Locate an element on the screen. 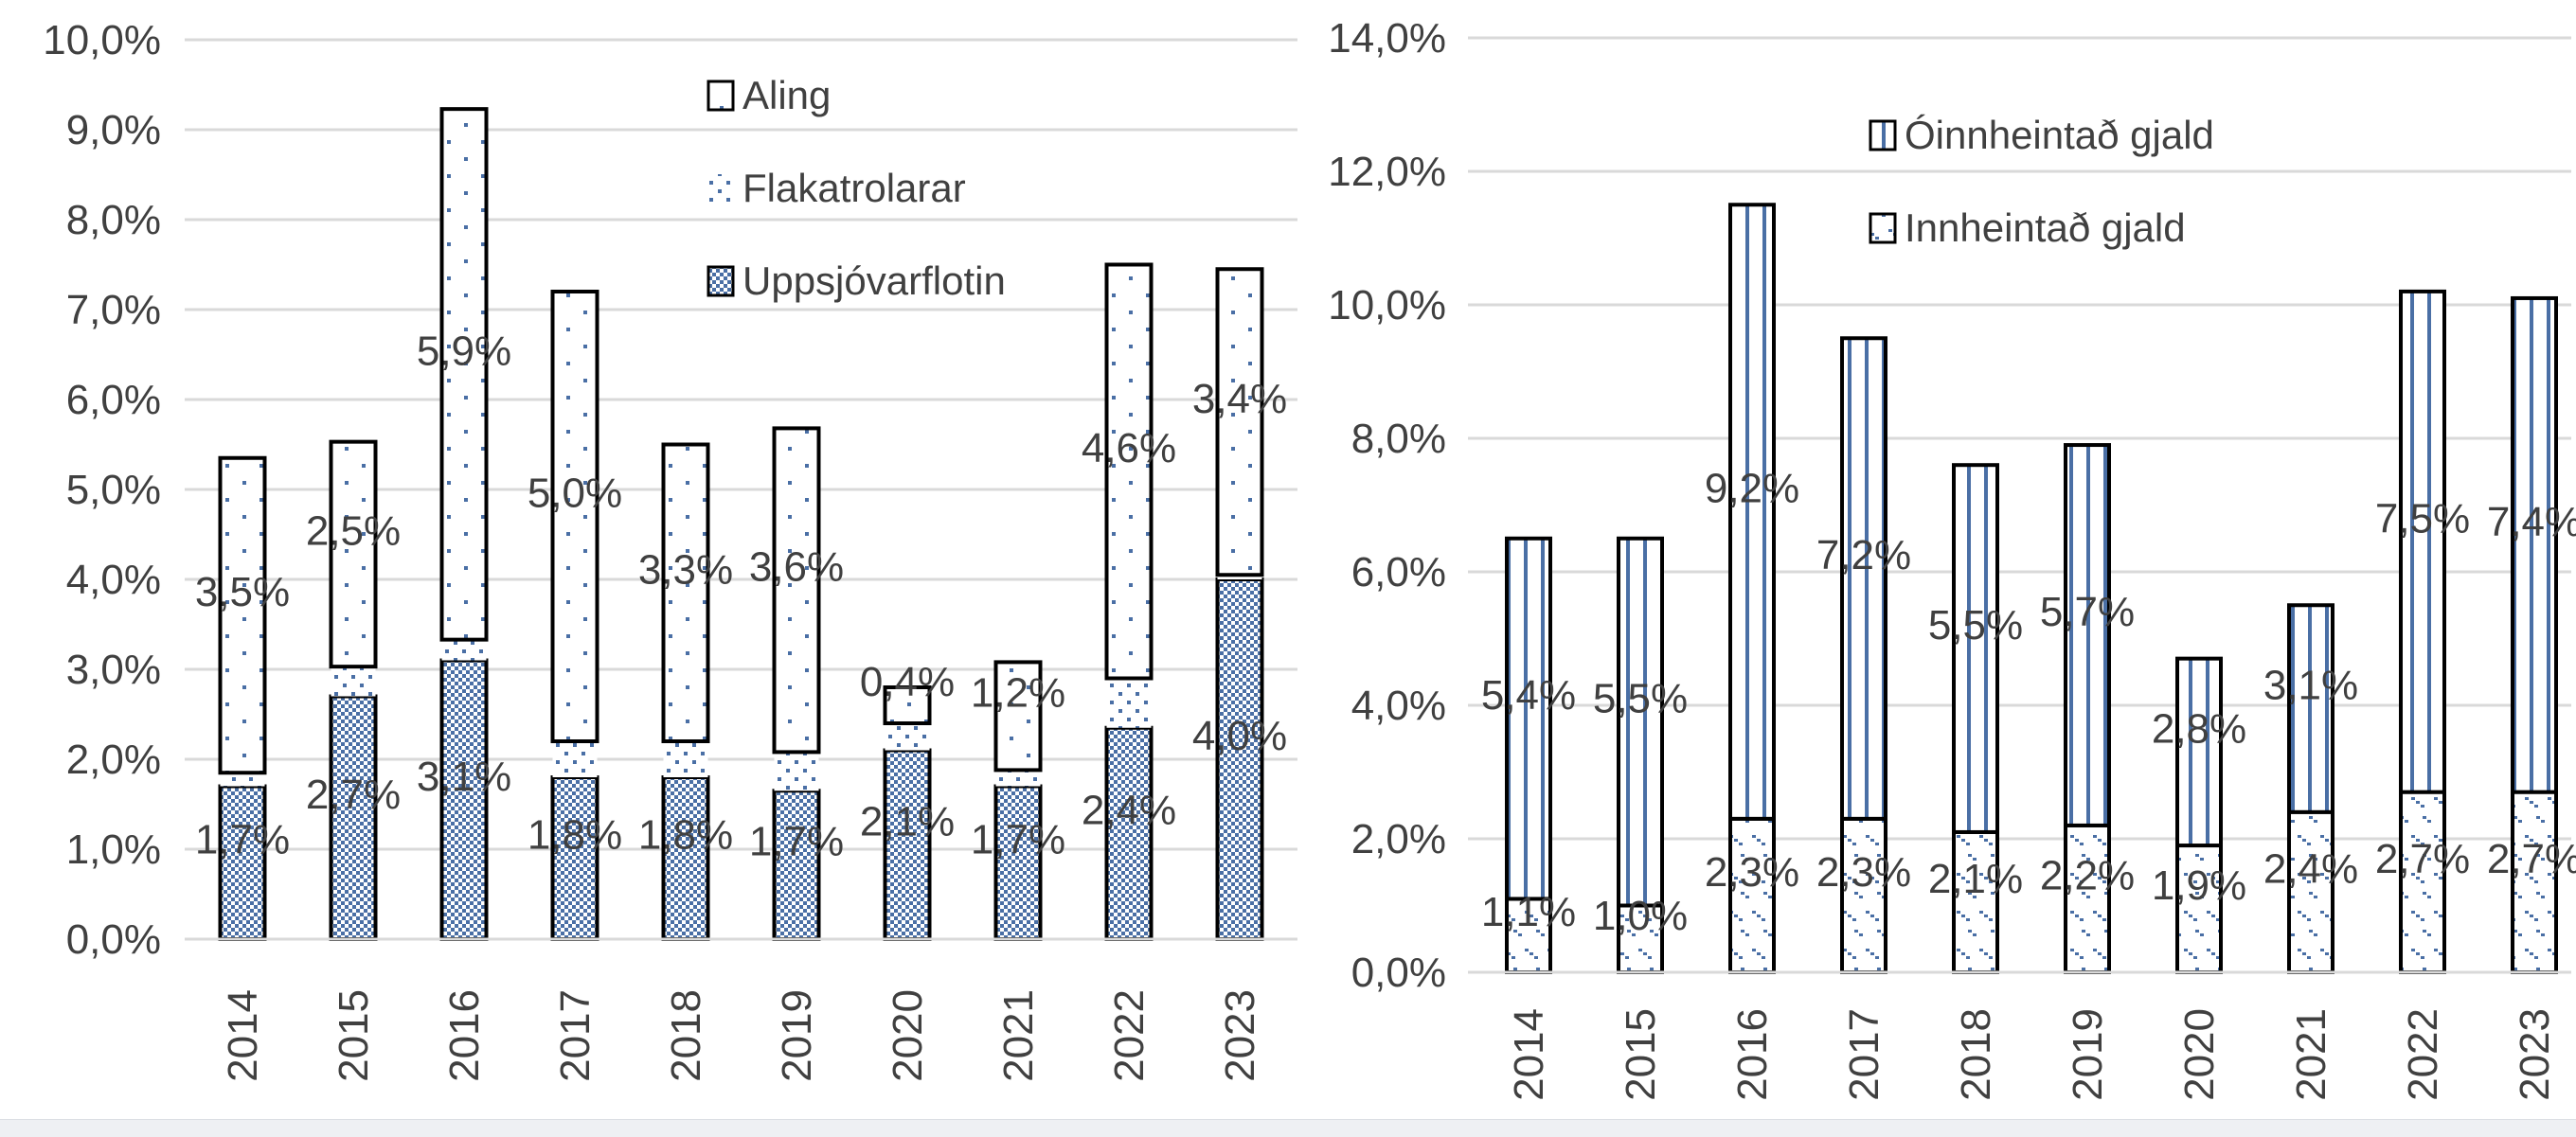 Image resolution: width=2576 pixels, height=1137 pixels. bar--innheinta-gjald-2017 is located at coordinates (1863, 578).